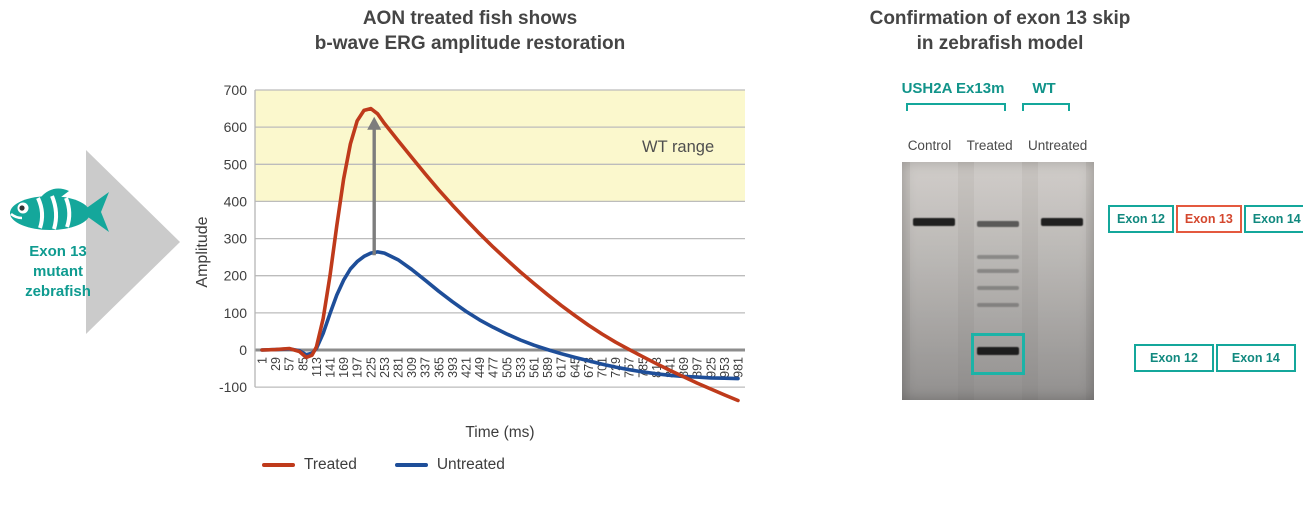 The width and height of the screenshot is (1303, 528). I want to click on chart-legend: Treated Untreated, so click(383, 465).